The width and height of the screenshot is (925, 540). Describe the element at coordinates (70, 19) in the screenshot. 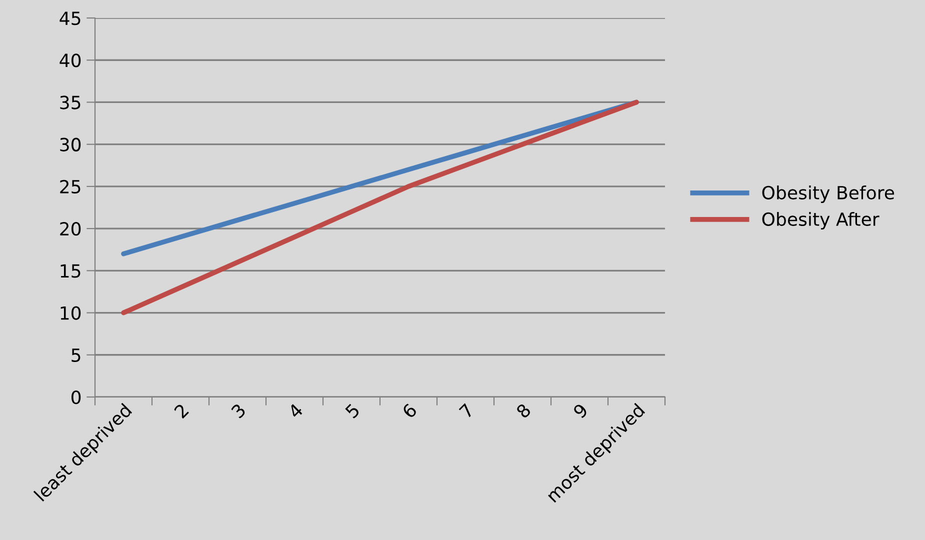

I see `y-tick-label: 45` at that location.